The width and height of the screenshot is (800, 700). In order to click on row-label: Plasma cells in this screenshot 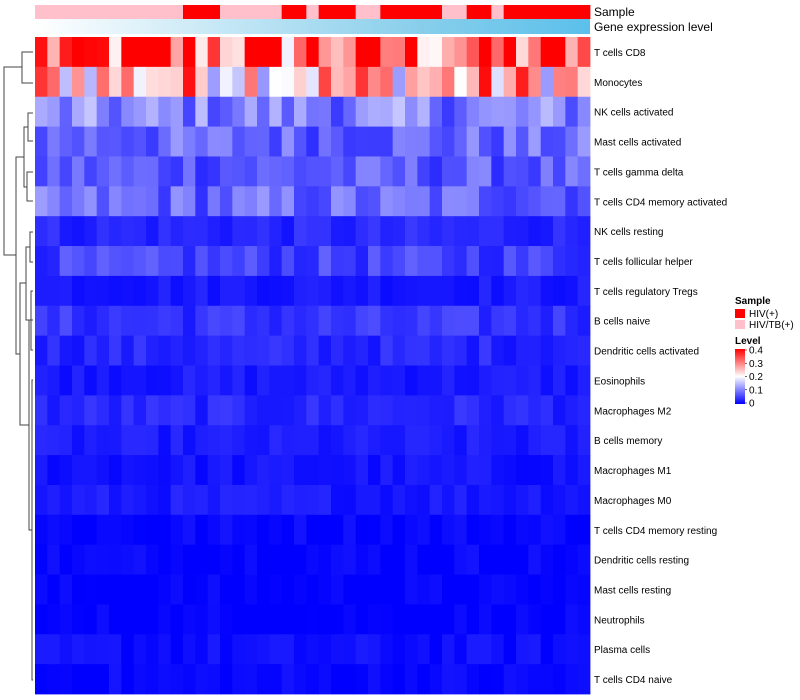, I will do `click(622, 650)`.